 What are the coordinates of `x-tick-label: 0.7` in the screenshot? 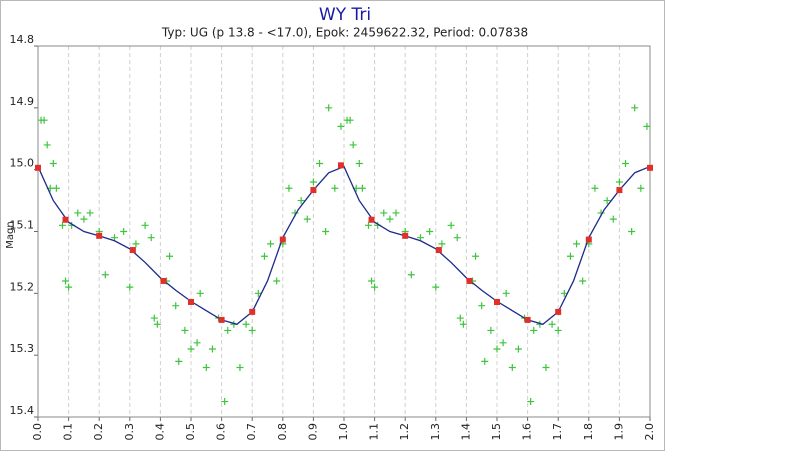 It's located at (251, 432).